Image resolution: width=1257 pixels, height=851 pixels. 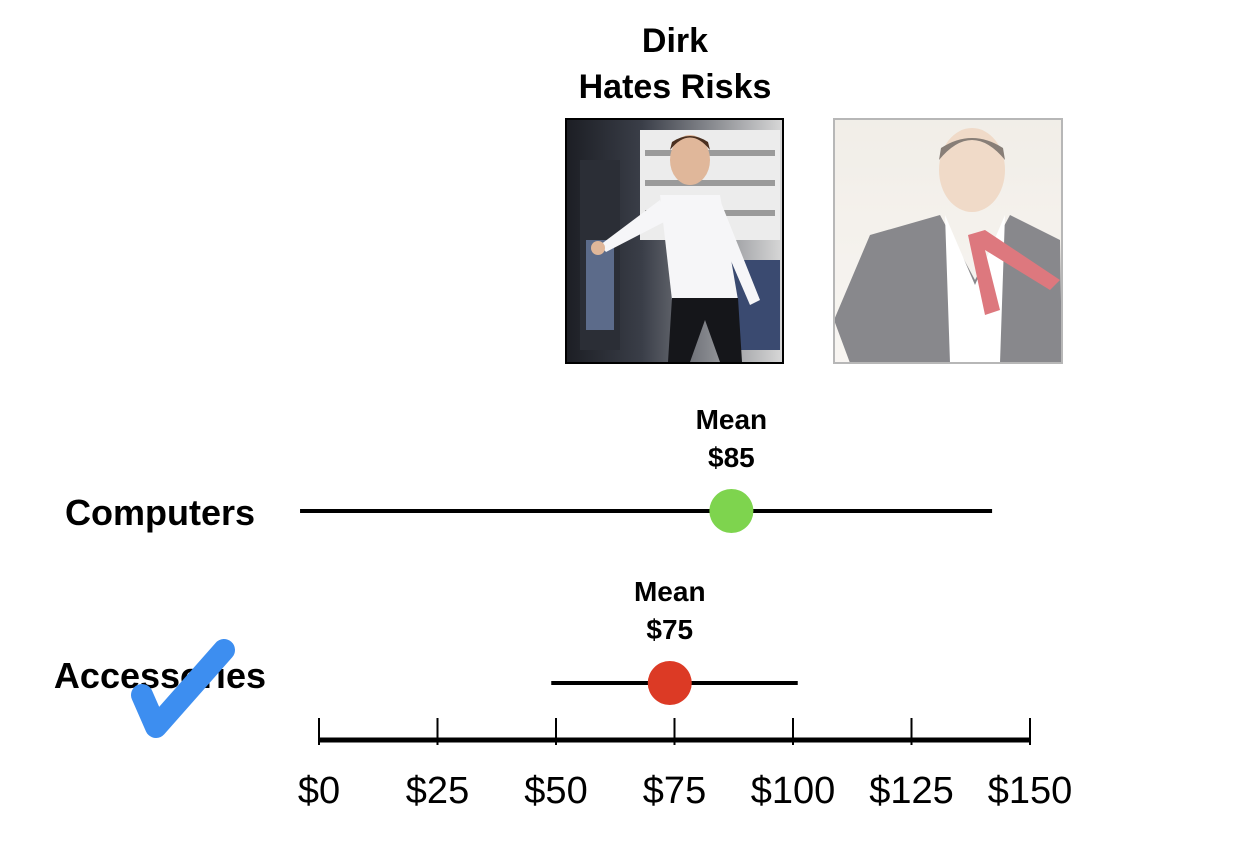 What do you see at coordinates (674, 791) in the screenshot?
I see `x-tick-label: $75` at bounding box center [674, 791].